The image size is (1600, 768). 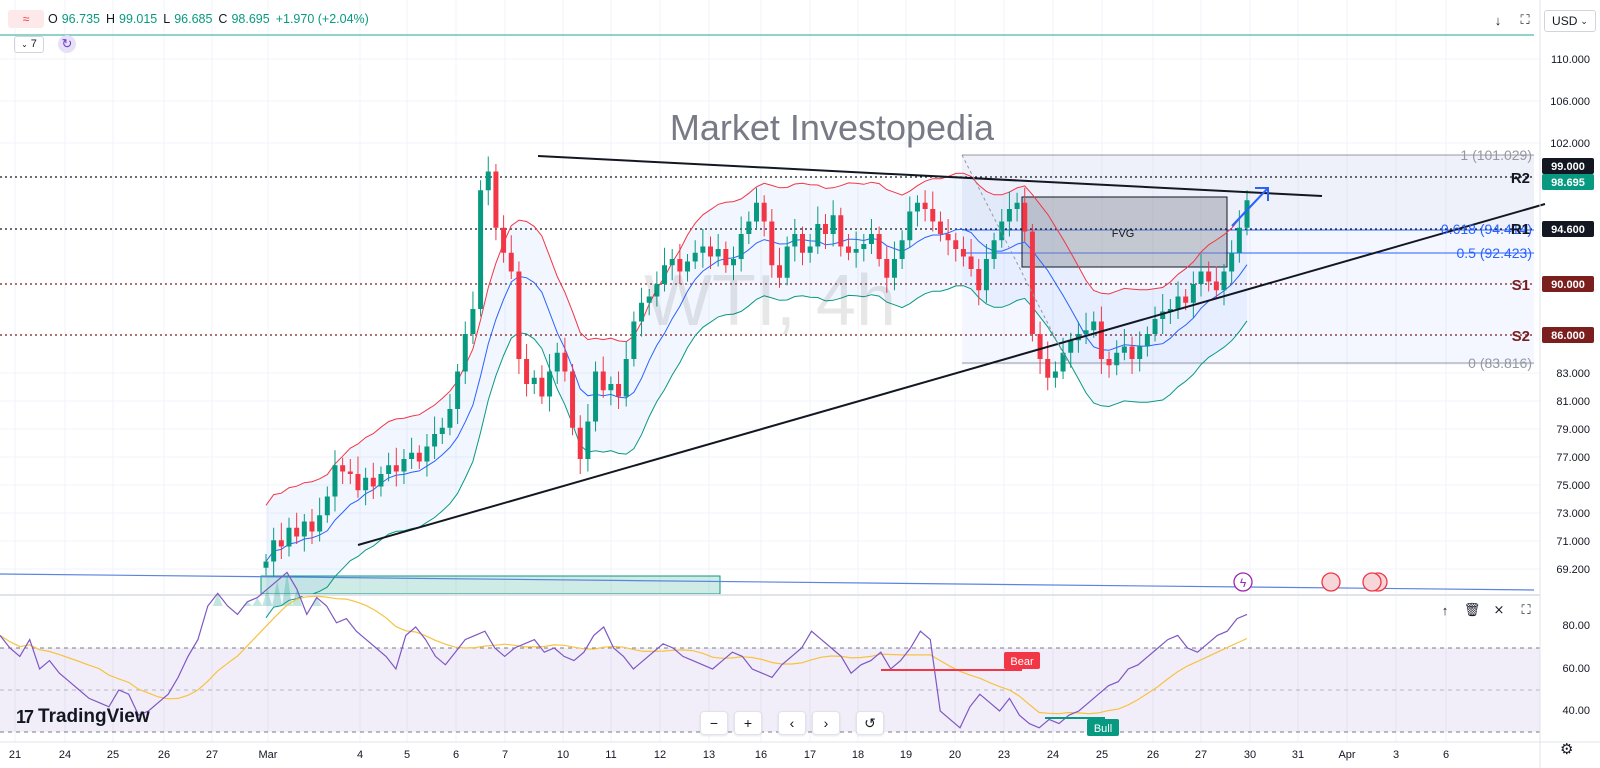 What do you see at coordinates (870, 723) in the screenshot?
I see `reset-chart-button: ↺` at bounding box center [870, 723].